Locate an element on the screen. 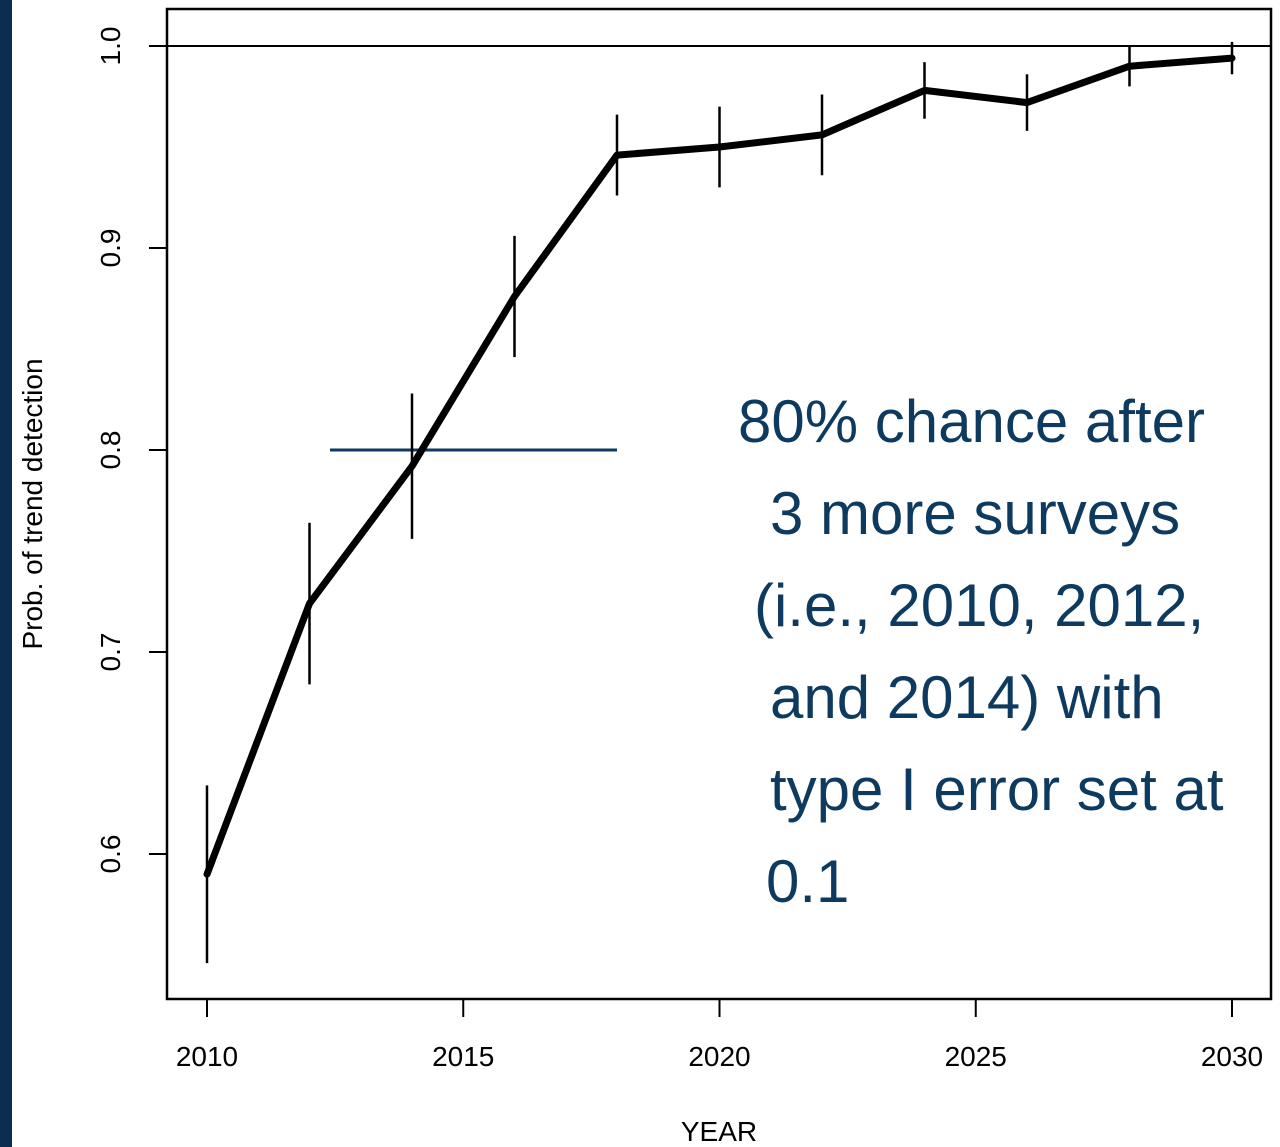 Image resolution: width=1280 pixels, height=1147 pixels. annotation-line-5: type I error set at is located at coordinates (997, 789).